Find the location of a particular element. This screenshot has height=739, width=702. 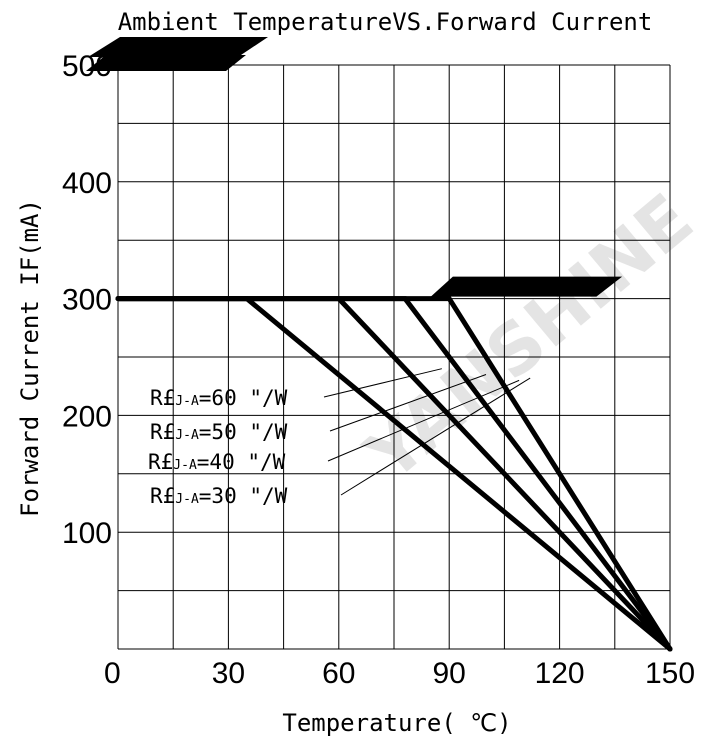

y-axis-label: Forward Current IF(mA) is located at coordinates (30, 358).